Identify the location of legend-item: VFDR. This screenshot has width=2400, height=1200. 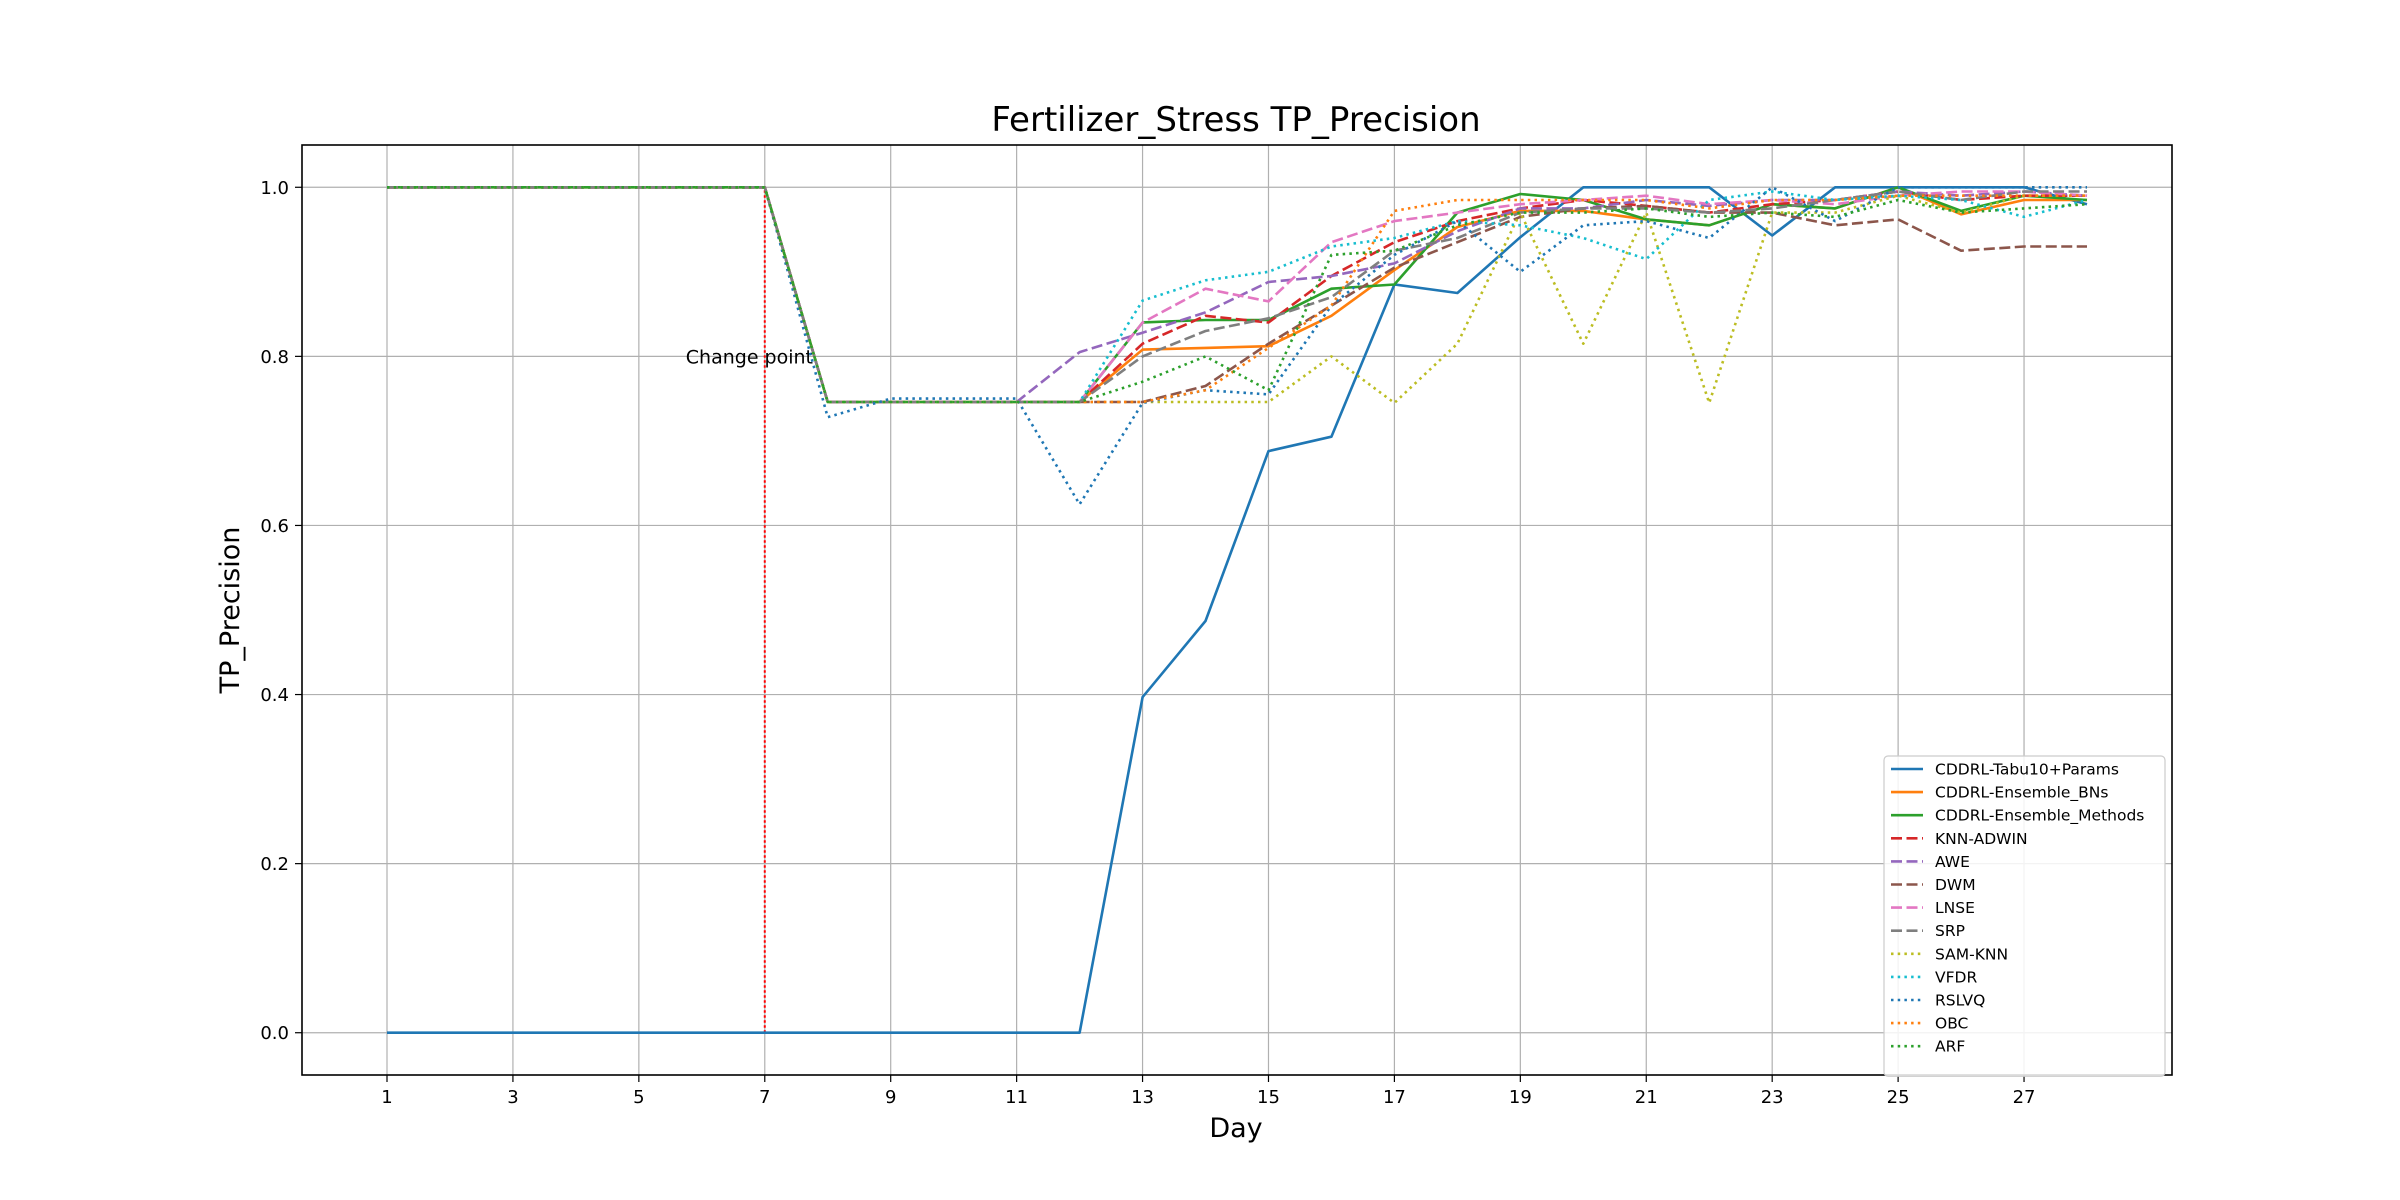
(1934, 977).